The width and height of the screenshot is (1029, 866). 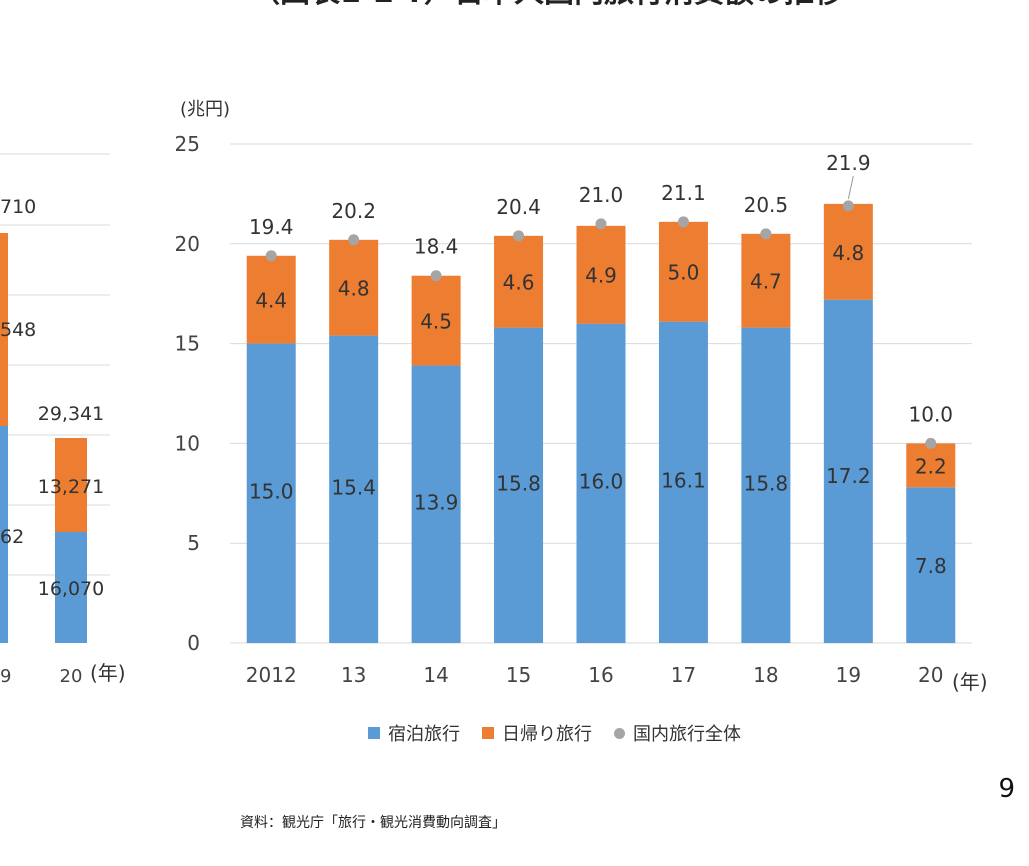 I want to click on x-tick-label: 15, so click(x=518, y=675).